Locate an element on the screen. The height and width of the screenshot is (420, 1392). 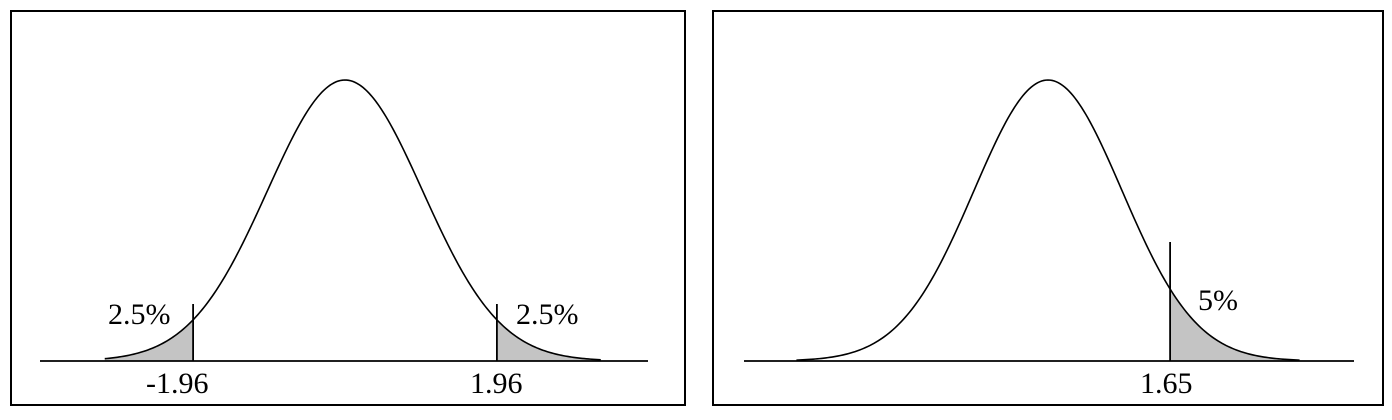
right-tail-percent-label: 2.5% is located at coordinates (547, 314).